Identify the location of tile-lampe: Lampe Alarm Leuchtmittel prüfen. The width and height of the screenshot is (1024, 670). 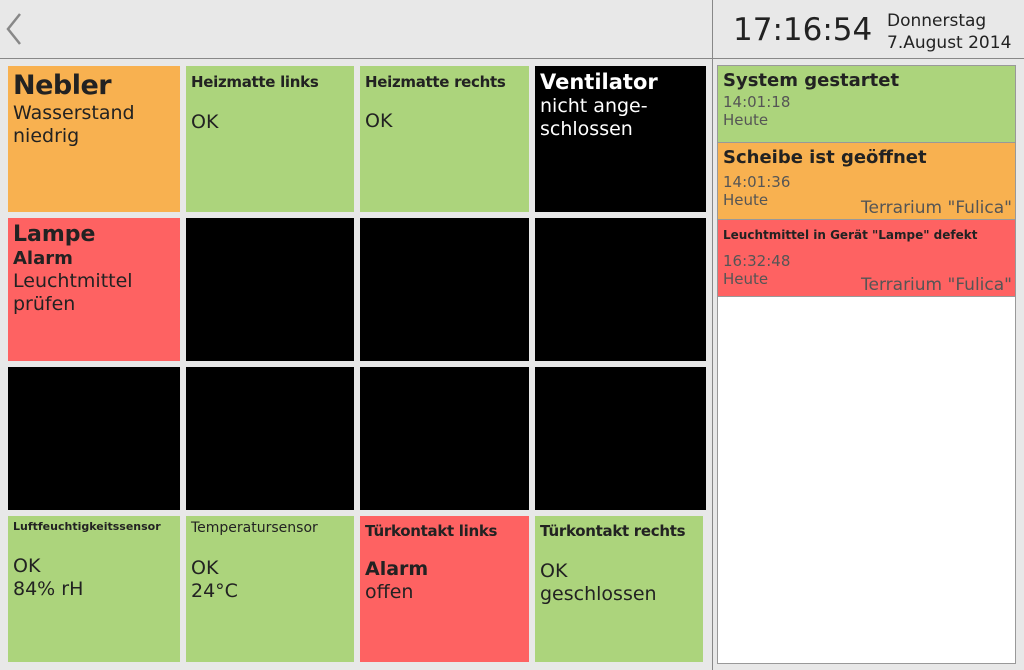
(94, 289).